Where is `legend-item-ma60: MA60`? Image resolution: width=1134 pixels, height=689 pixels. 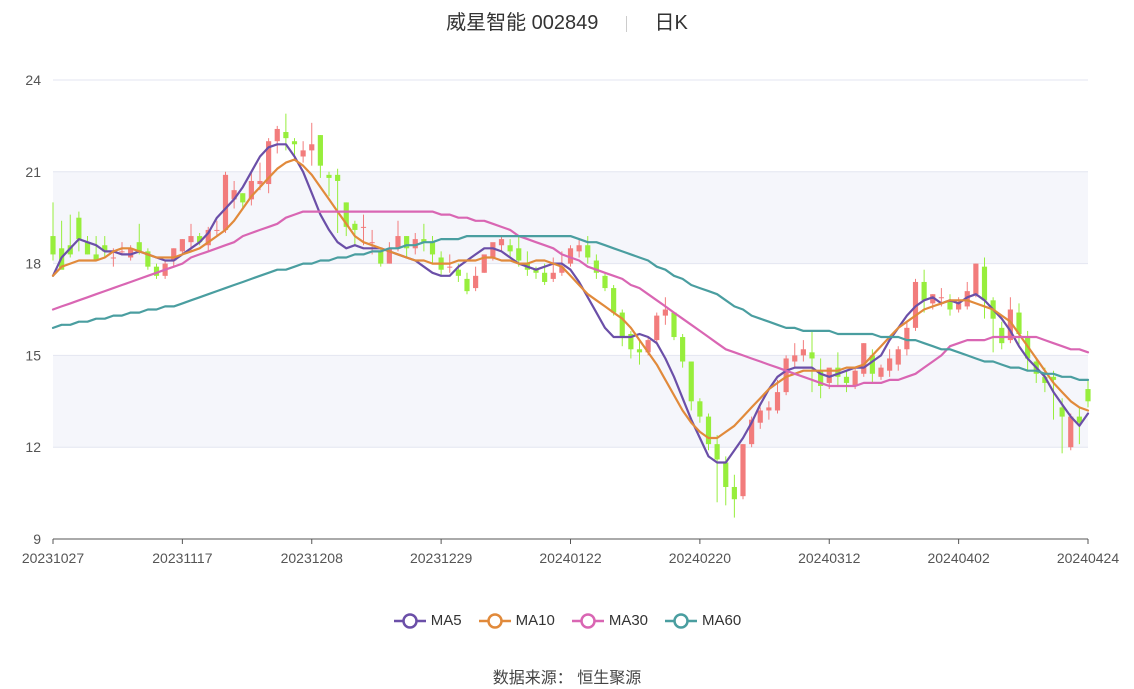 legend-item-ma60: MA60 is located at coordinates (702, 621).